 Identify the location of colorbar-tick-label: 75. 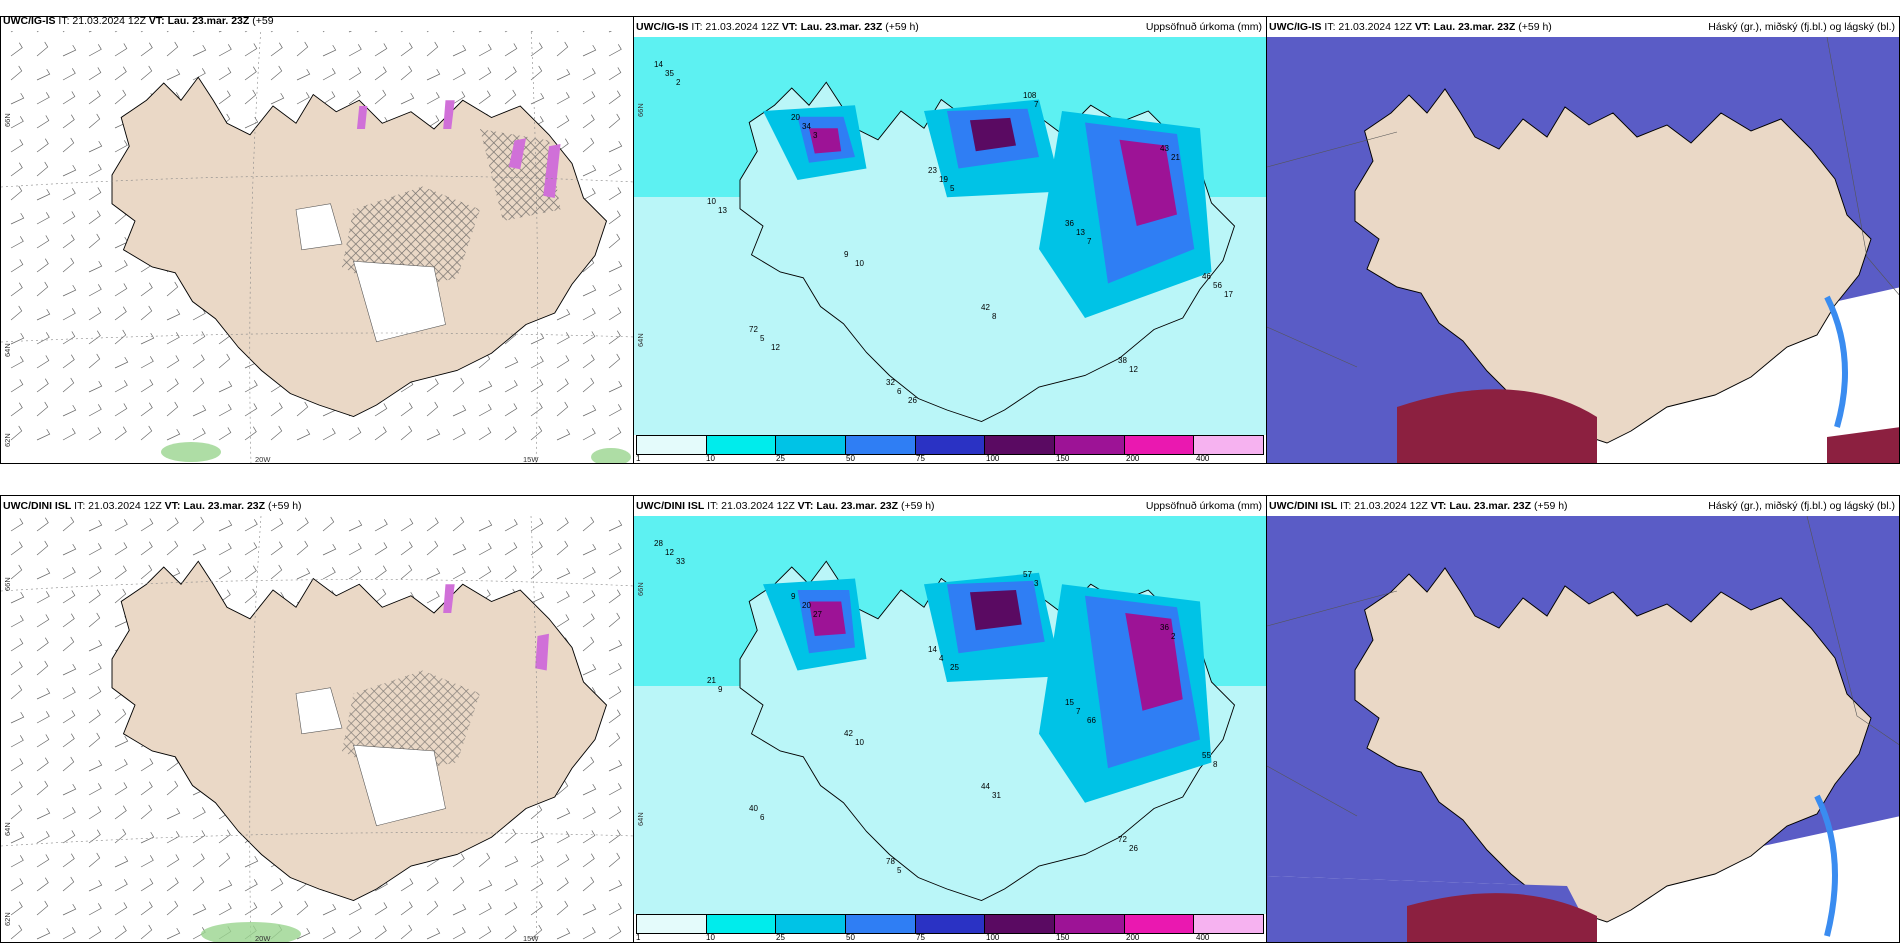
(920, 458).